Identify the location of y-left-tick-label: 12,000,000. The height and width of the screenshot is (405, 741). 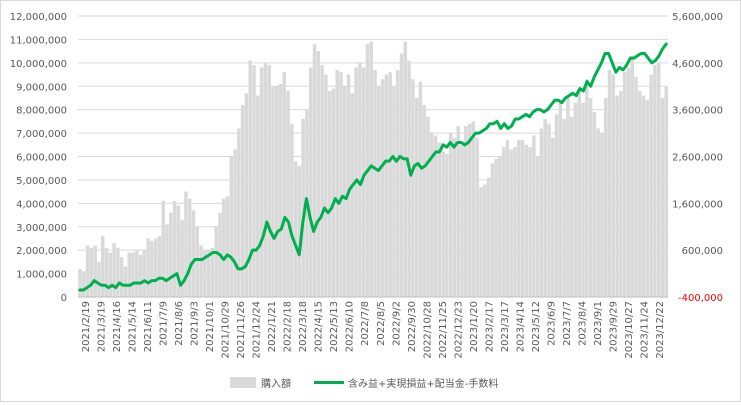
(38, 17).